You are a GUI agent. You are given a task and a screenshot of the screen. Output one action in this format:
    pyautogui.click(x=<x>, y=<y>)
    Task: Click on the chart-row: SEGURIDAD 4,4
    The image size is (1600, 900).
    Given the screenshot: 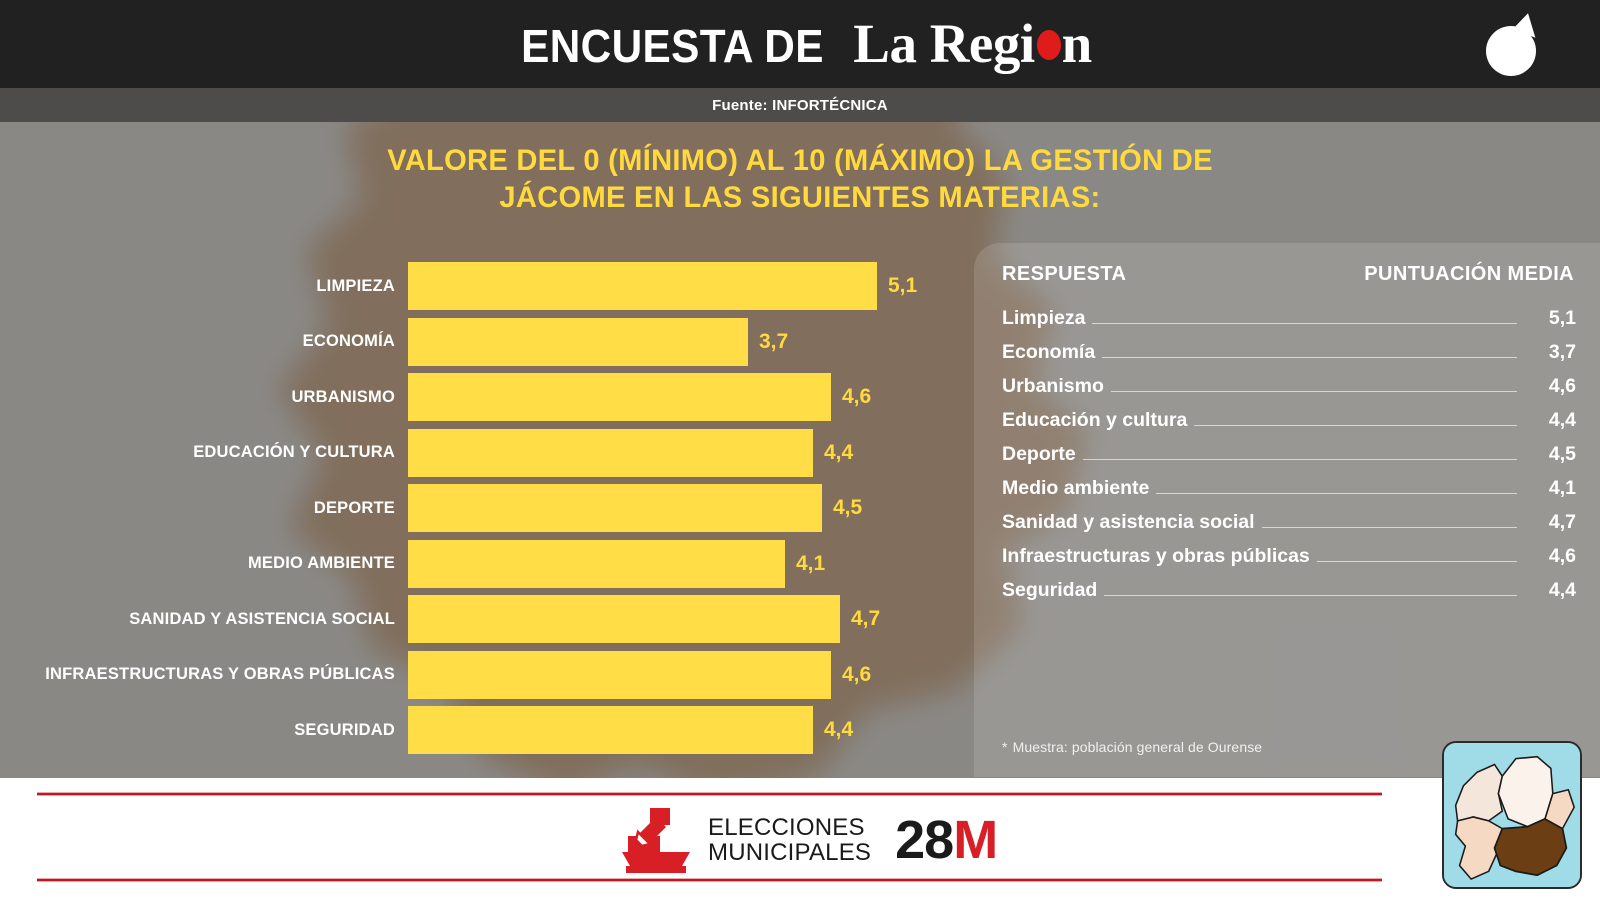 What is the action you would take?
    pyautogui.click(x=480, y=730)
    